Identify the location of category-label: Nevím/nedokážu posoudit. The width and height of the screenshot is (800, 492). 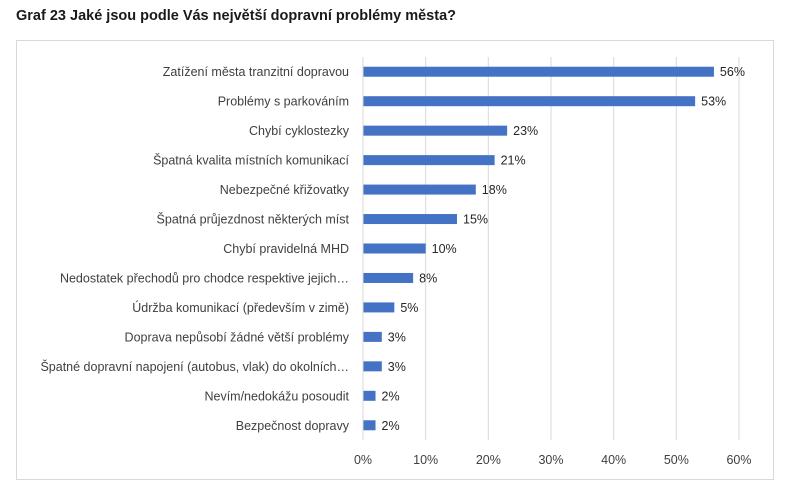
(276, 396).